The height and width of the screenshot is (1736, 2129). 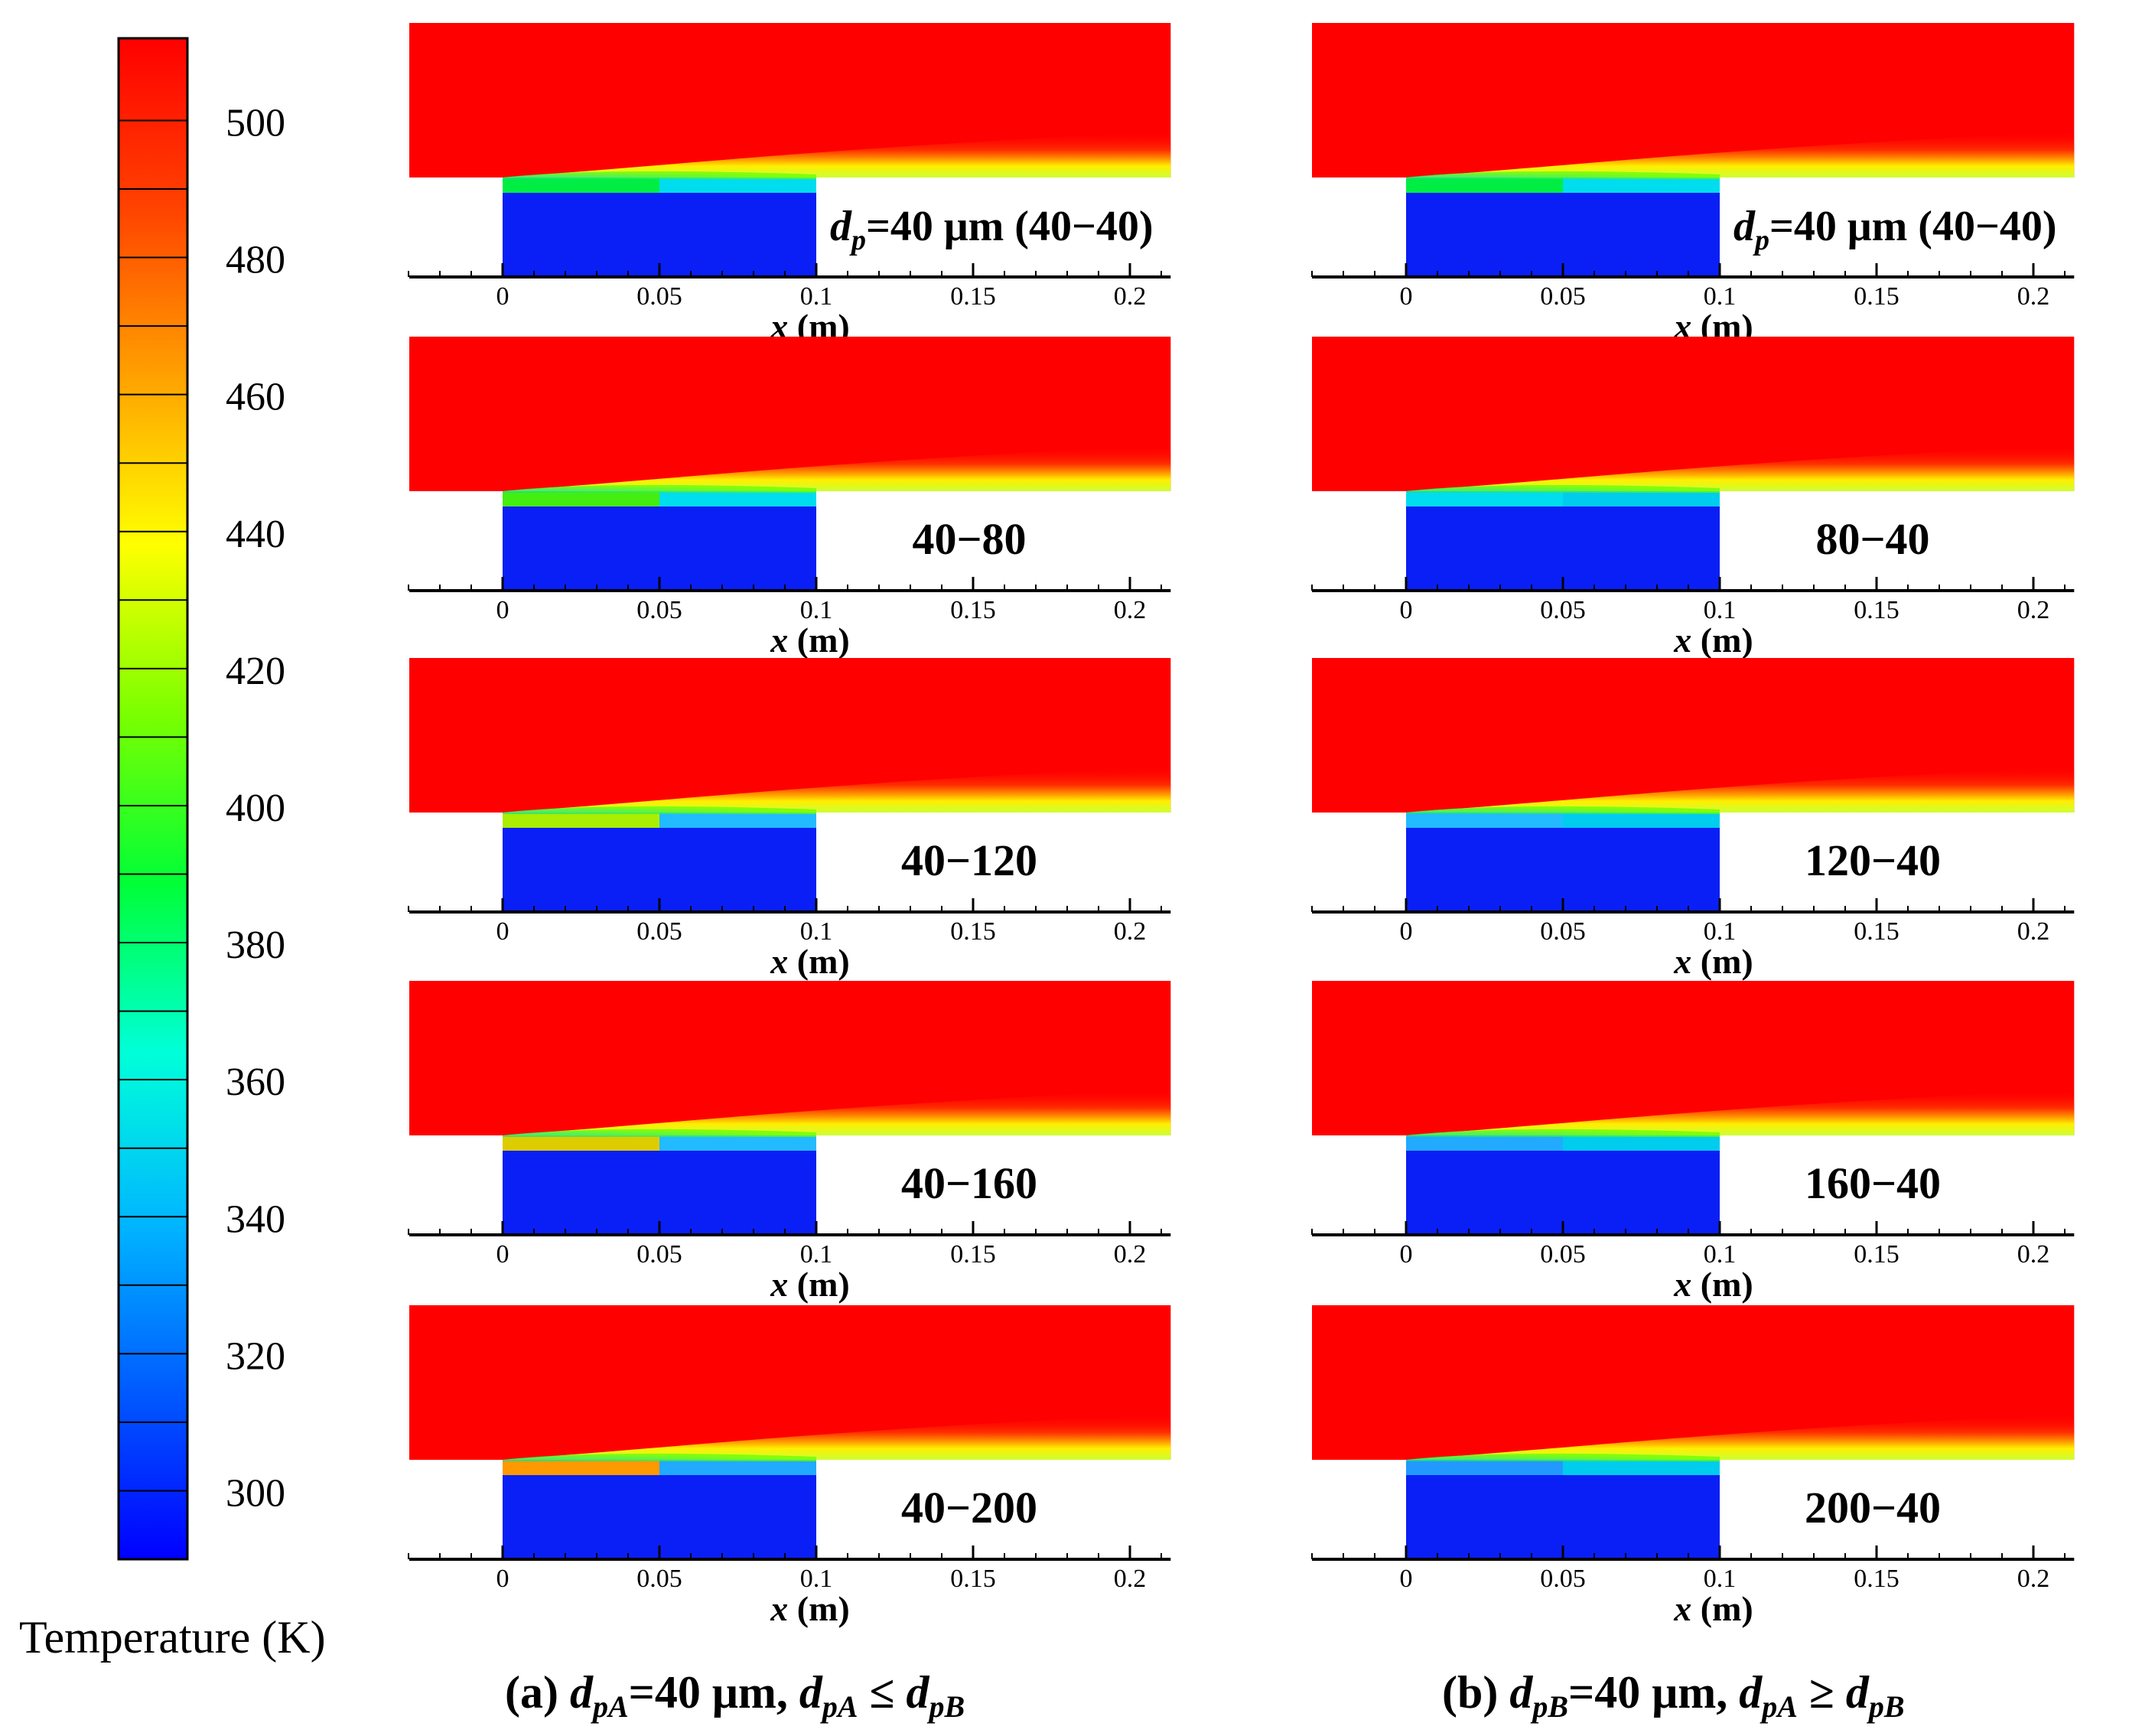 What do you see at coordinates (256, 123) in the screenshot?
I see `colorbar-tick-label: 500` at bounding box center [256, 123].